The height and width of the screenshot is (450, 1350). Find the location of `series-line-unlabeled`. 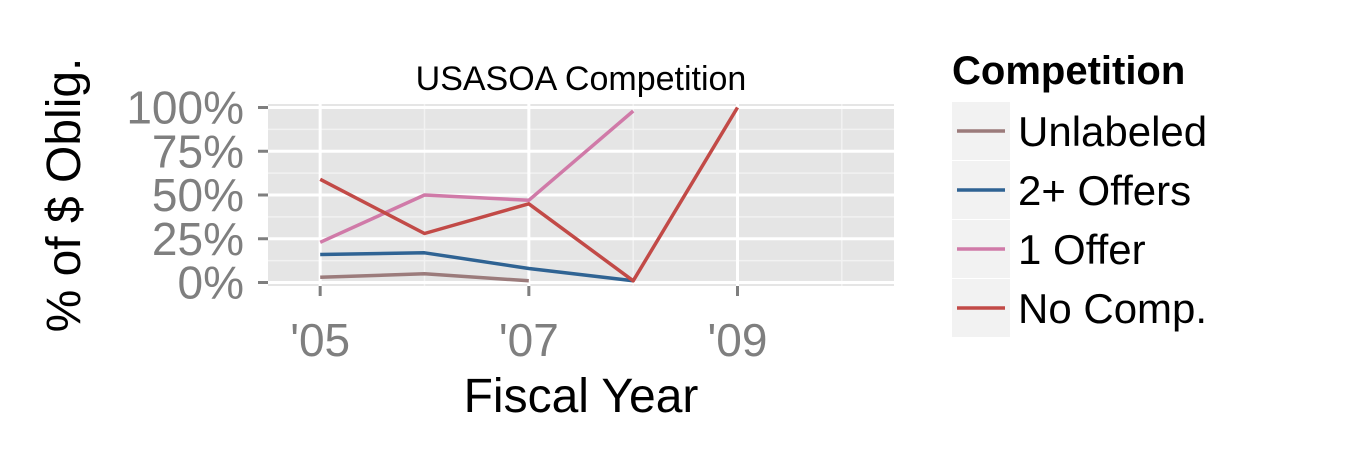

series-line-unlabeled is located at coordinates (424, 277).